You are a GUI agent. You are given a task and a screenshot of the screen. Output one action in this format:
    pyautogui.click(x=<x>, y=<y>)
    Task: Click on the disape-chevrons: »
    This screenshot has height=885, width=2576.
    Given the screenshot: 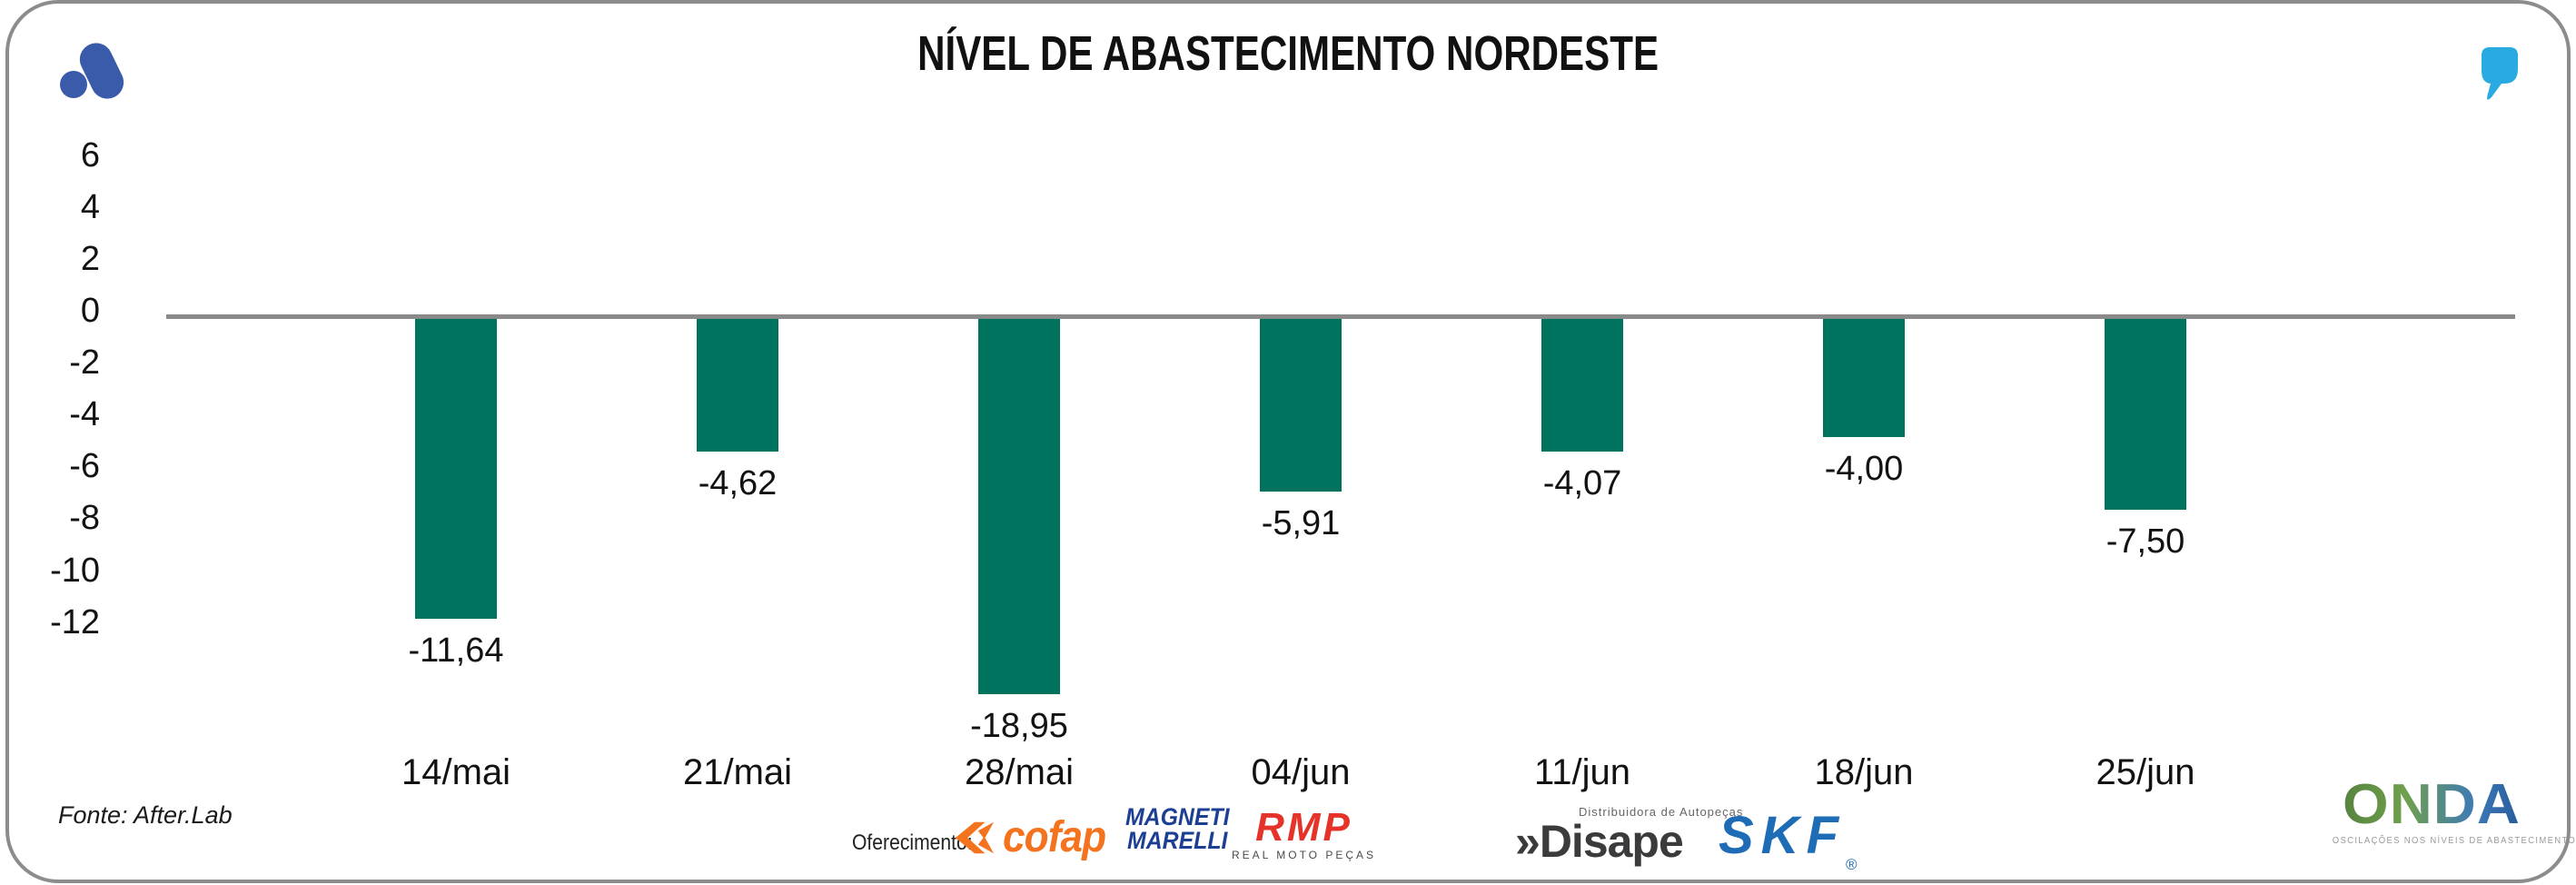 What is the action you would take?
    pyautogui.click(x=1528, y=841)
    